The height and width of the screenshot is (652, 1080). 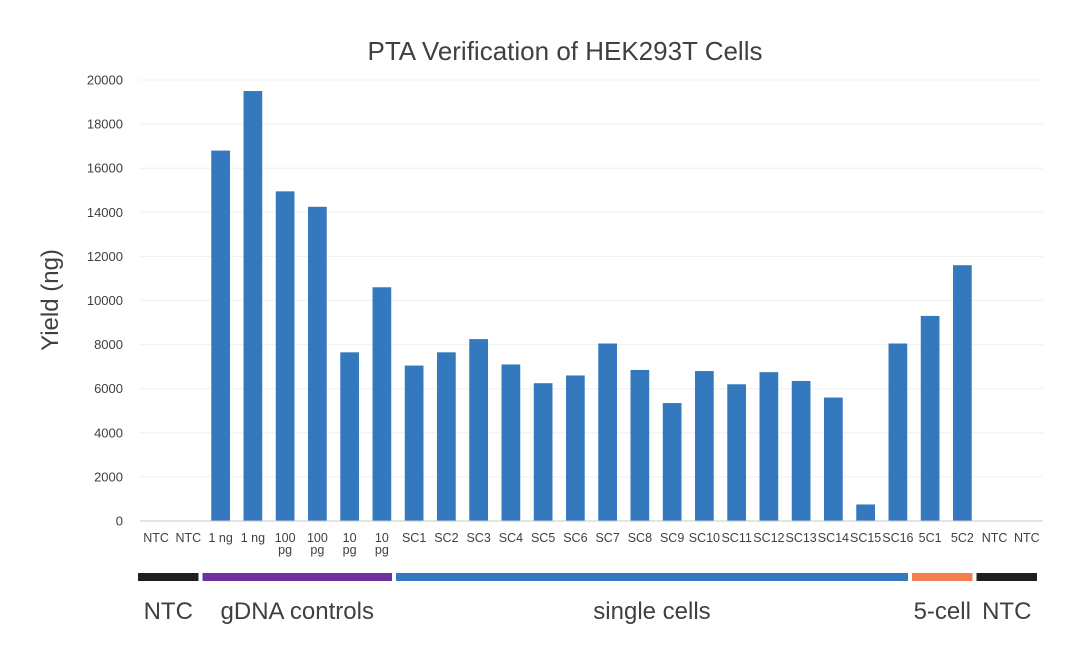 I want to click on x-tick-label: SC12, so click(x=768, y=538).